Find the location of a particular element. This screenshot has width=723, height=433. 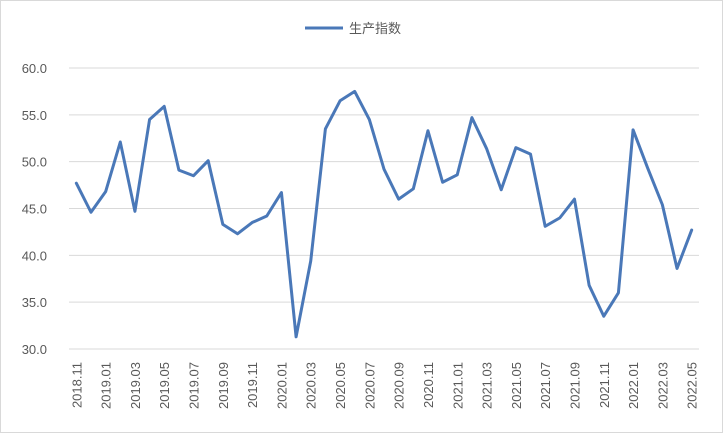

x-tick-label: 2019.01 is located at coordinates (106, 385).